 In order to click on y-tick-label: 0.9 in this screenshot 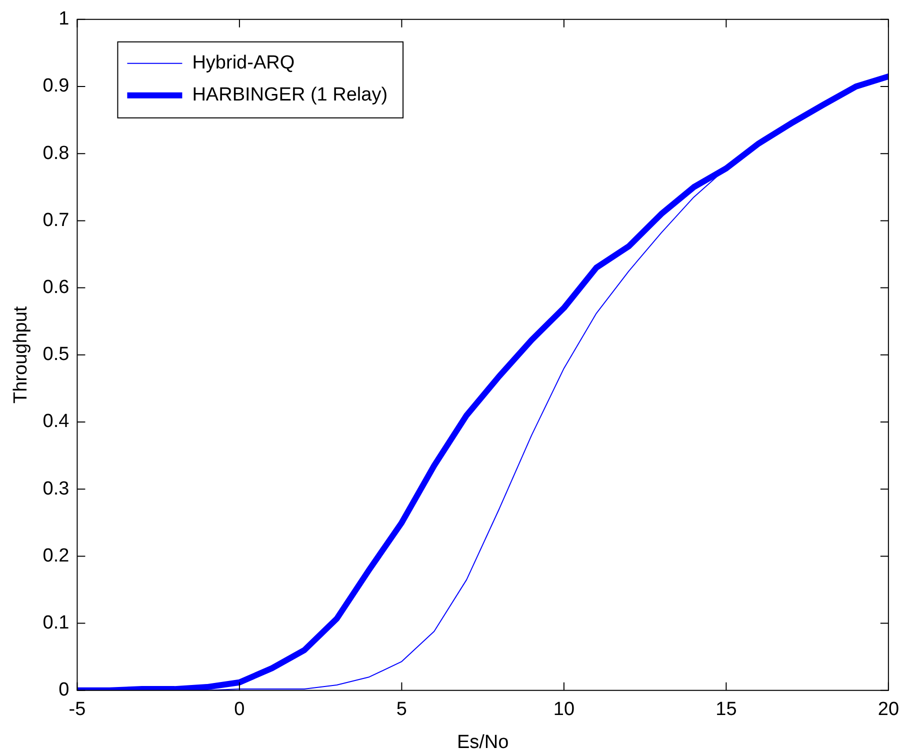, I will do `click(56, 86)`.